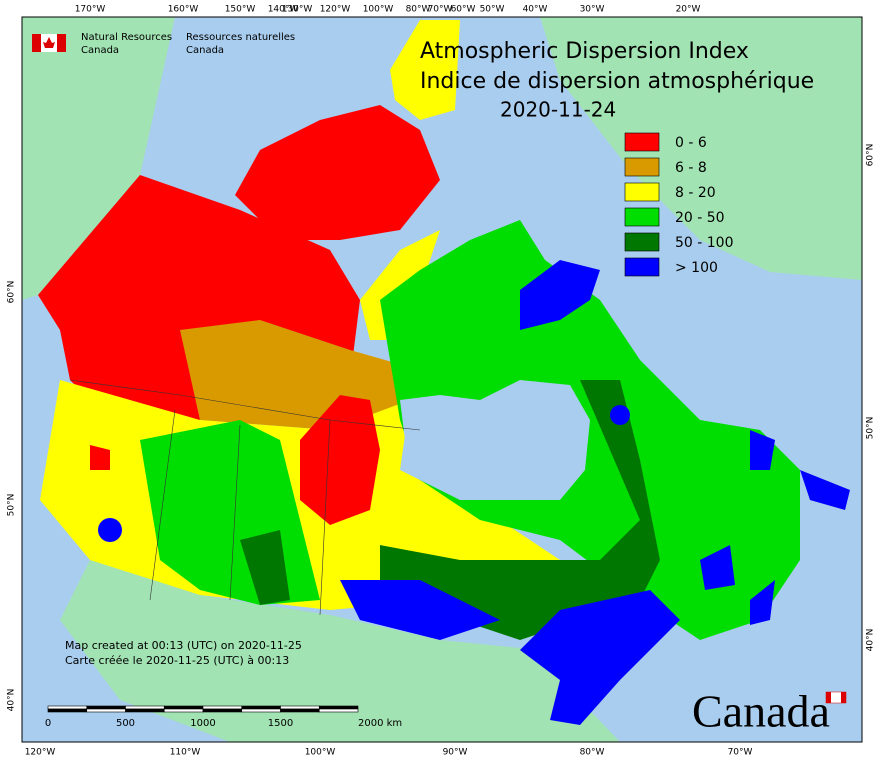 The height and width of the screenshot is (760, 880). Describe the element at coordinates (695, 193) in the screenshot. I see `legend-label: 8 - 20` at that location.